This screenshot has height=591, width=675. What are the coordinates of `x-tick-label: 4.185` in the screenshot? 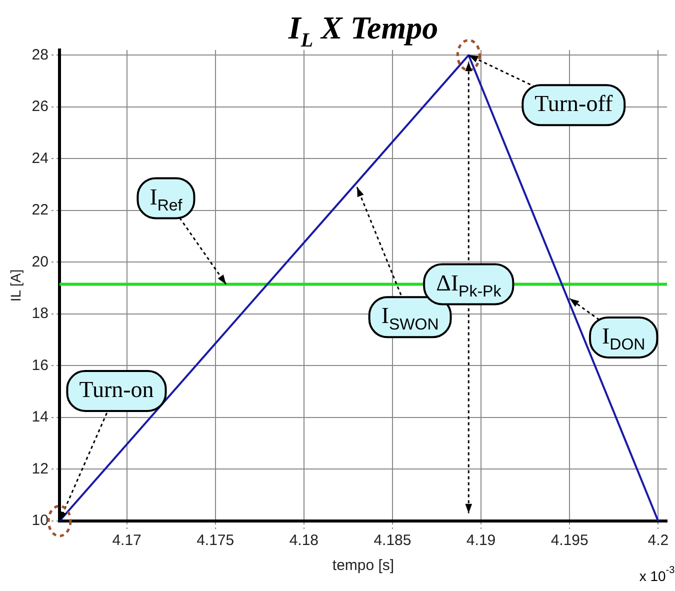 It's located at (393, 541).